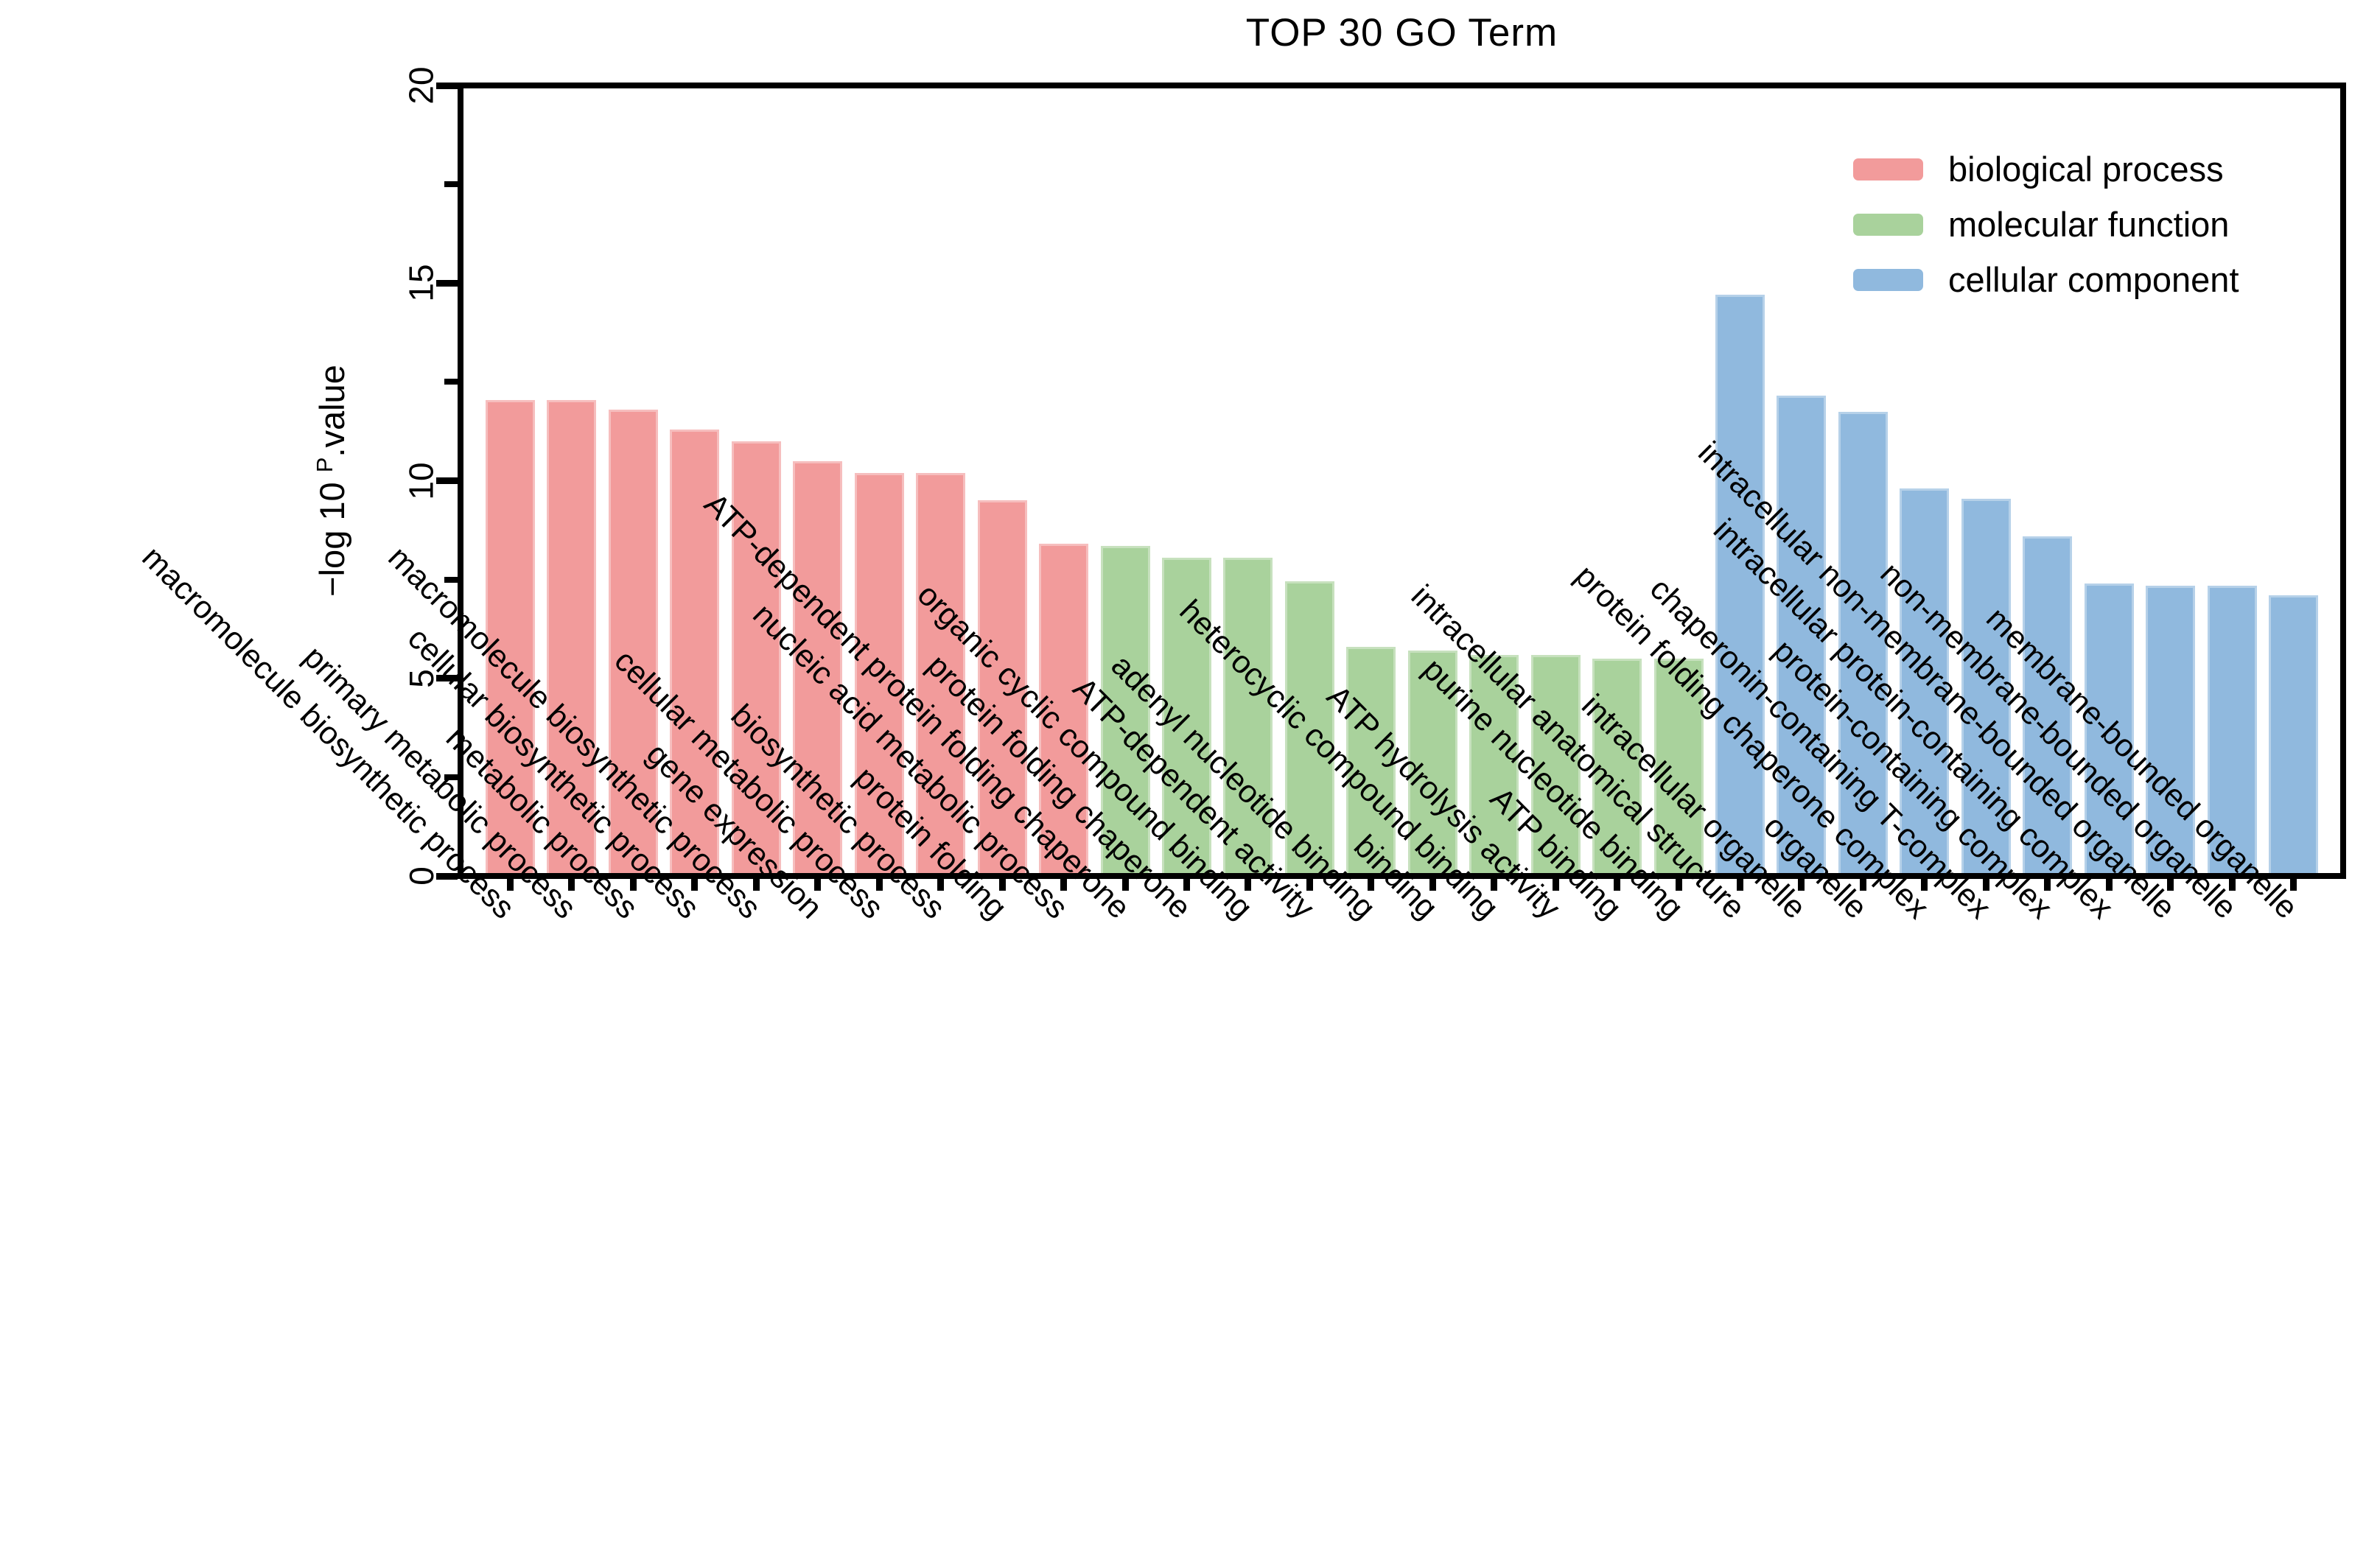 The height and width of the screenshot is (1556, 2380). I want to click on legend-item-cellular-component: cellular component, so click(2046, 279).